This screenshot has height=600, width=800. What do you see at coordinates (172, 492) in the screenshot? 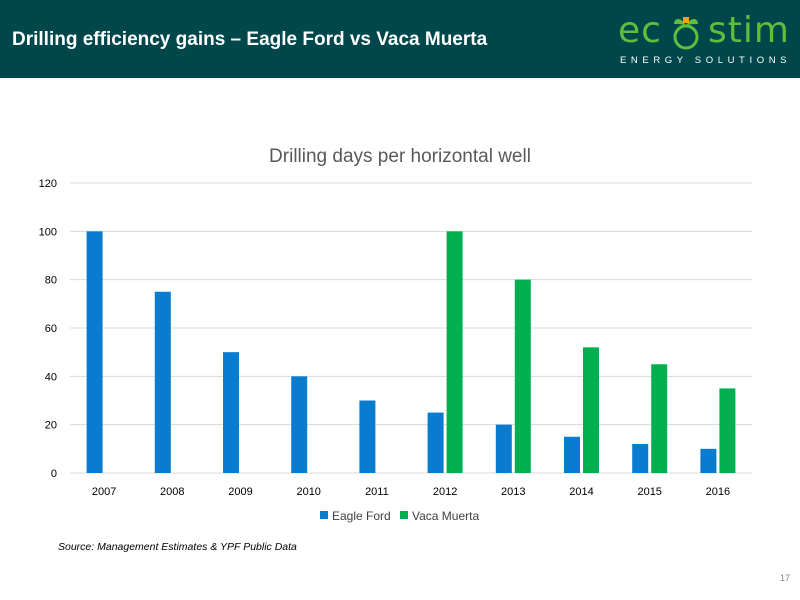
I see `x-tick-label: 2008` at bounding box center [172, 492].